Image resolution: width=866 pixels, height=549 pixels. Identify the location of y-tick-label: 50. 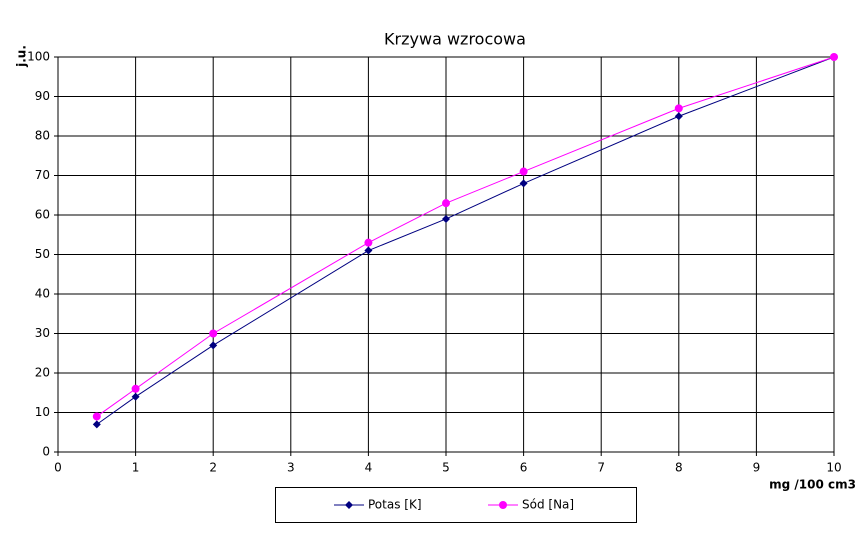
(42, 254).